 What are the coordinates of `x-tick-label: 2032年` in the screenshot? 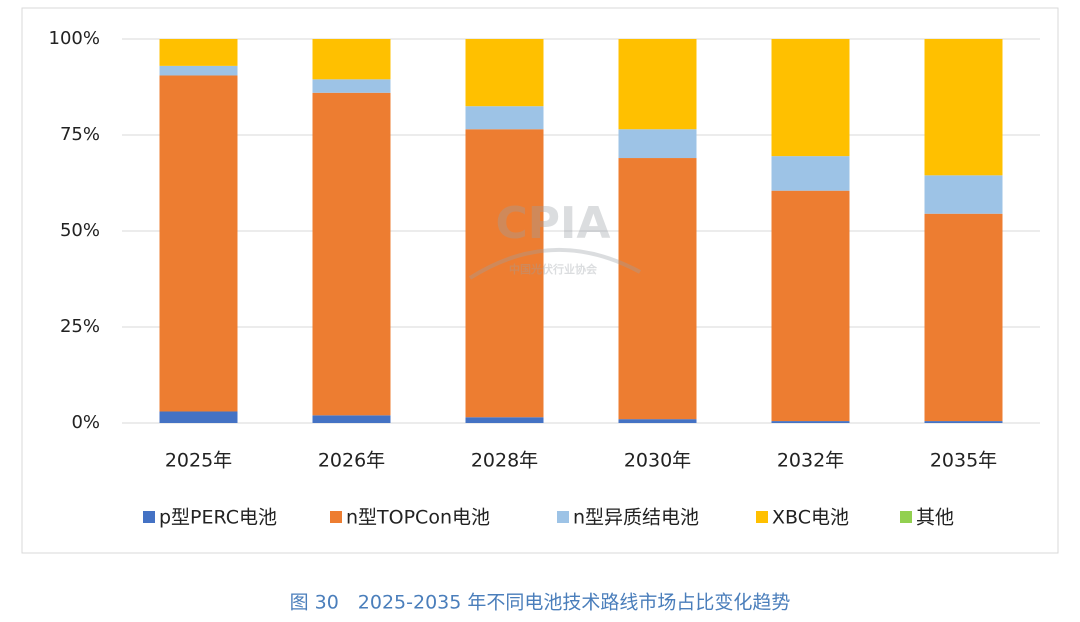 It's located at (810, 461).